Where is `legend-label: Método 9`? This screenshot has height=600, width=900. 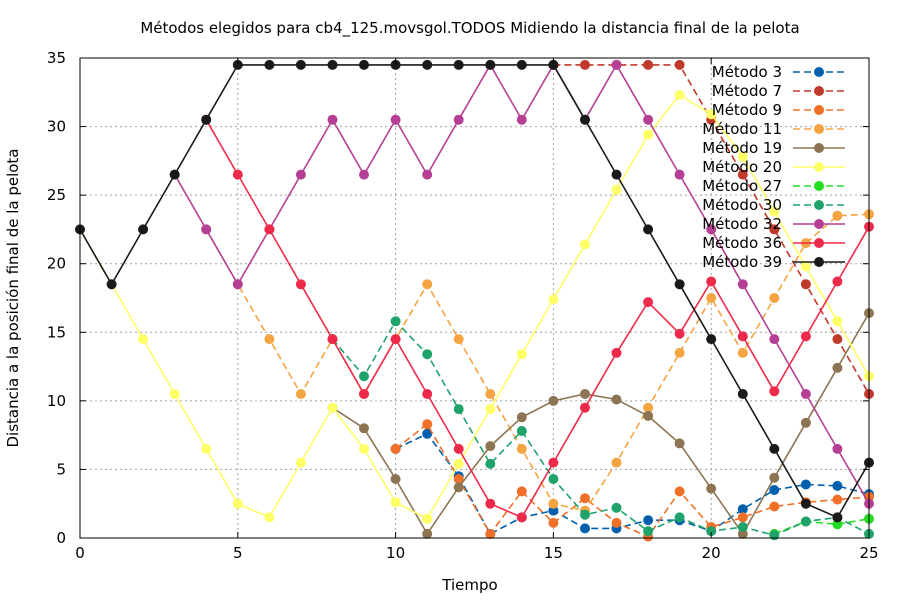 legend-label: Método 9 is located at coordinates (747, 110).